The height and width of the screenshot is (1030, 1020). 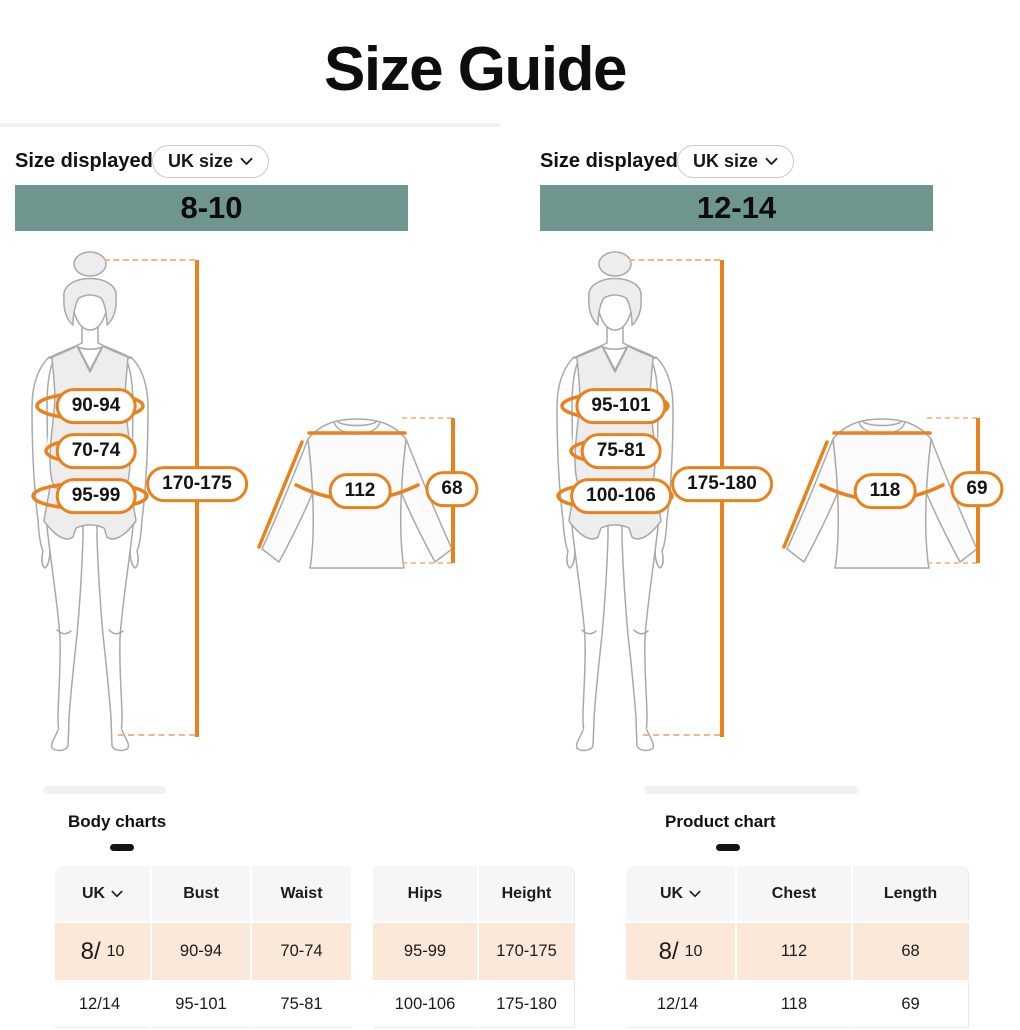 I want to click on column-header-height: Height, so click(x=527, y=893).